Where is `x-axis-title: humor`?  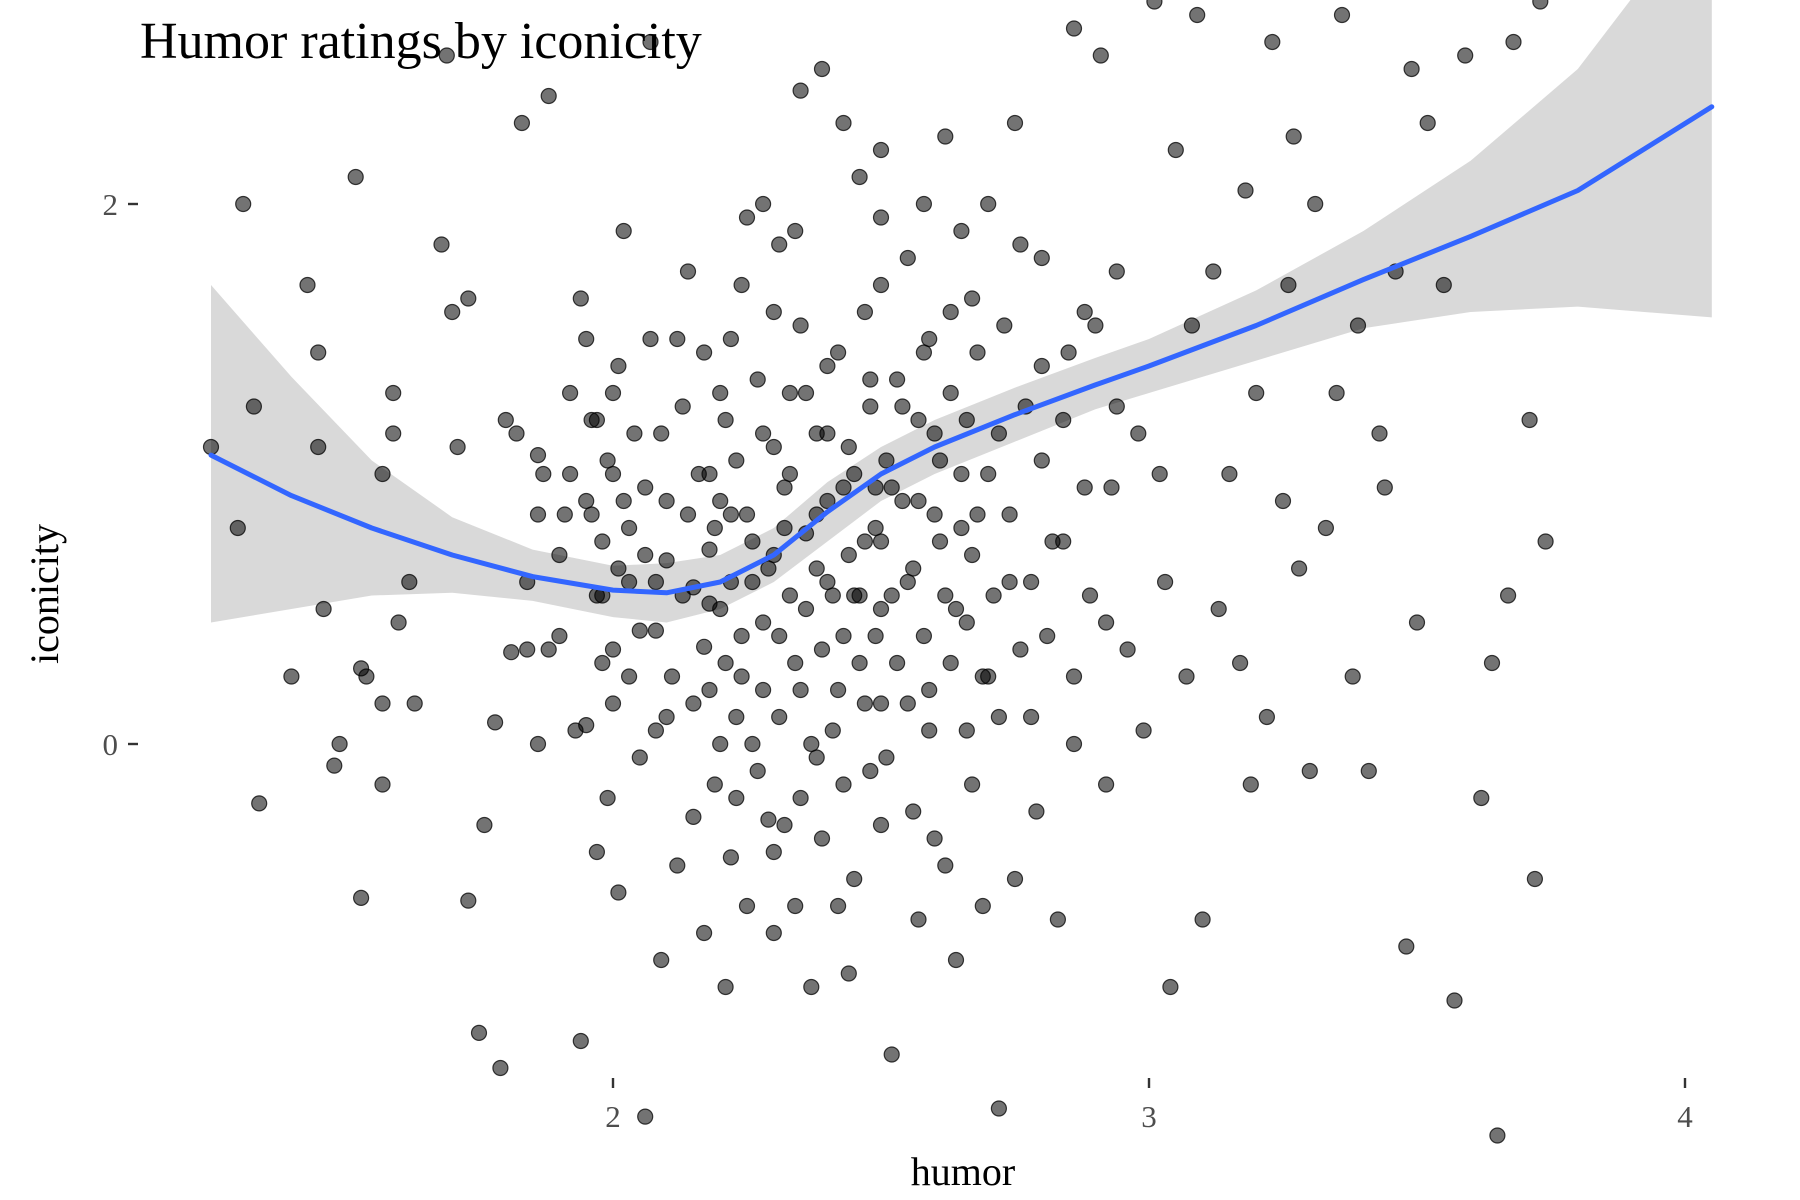
x-axis-title: humor is located at coordinates (963, 1171).